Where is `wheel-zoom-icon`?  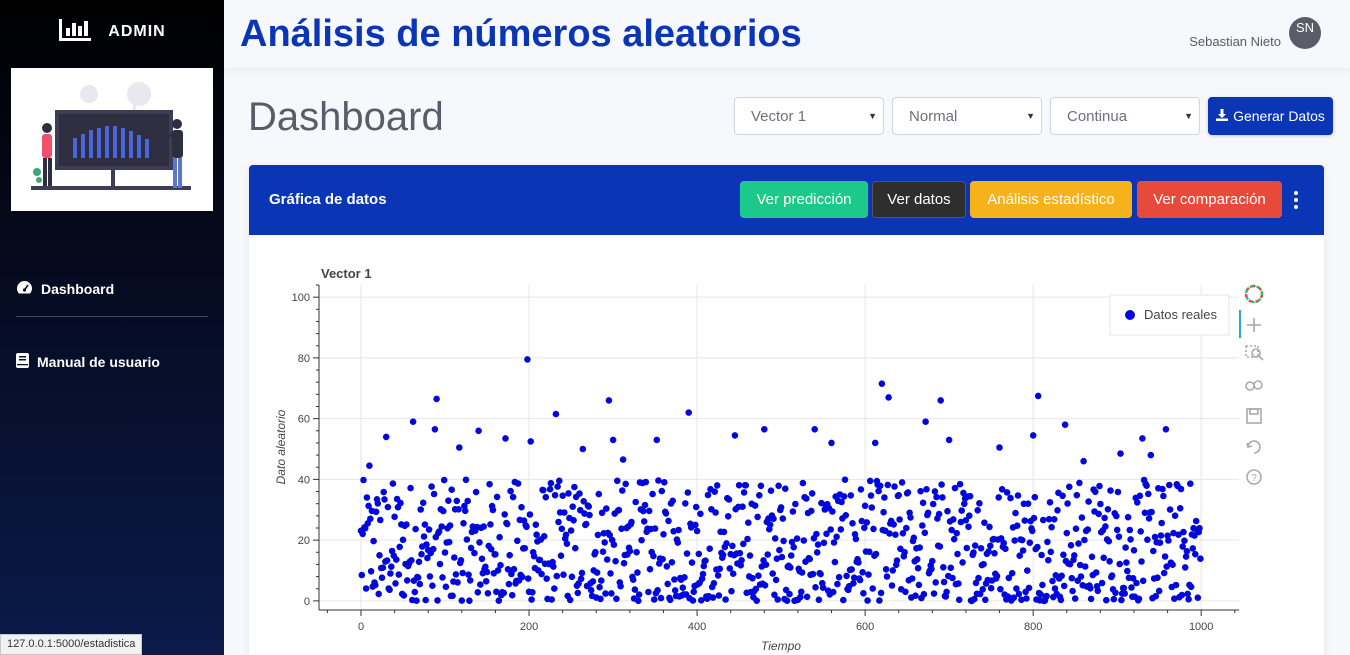
wheel-zoom-icon is located at coordinates (1254, 385).